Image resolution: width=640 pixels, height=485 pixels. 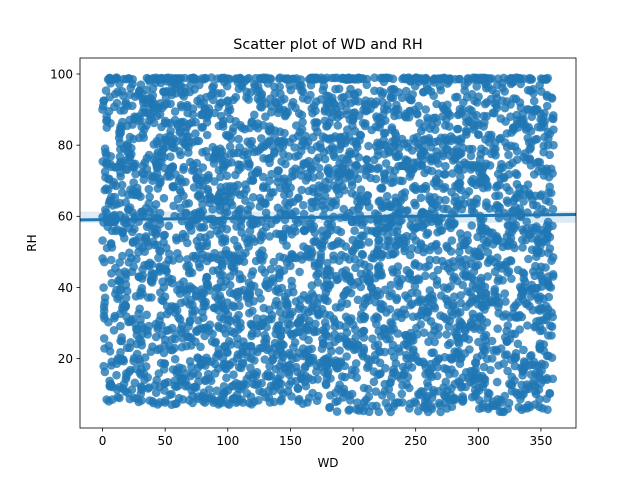 I want to click on x-tick-label: 200, so click(x=353, y=441).